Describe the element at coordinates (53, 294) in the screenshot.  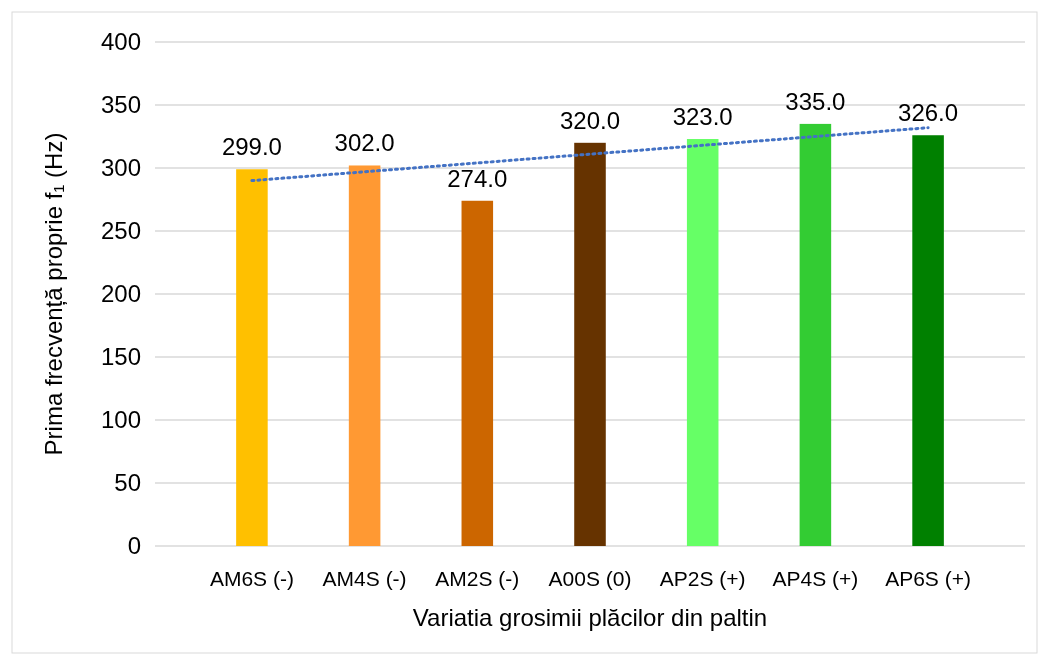
I see `y-axis-title: Prima frecvență proprie f₁ (Hz)` at that location.